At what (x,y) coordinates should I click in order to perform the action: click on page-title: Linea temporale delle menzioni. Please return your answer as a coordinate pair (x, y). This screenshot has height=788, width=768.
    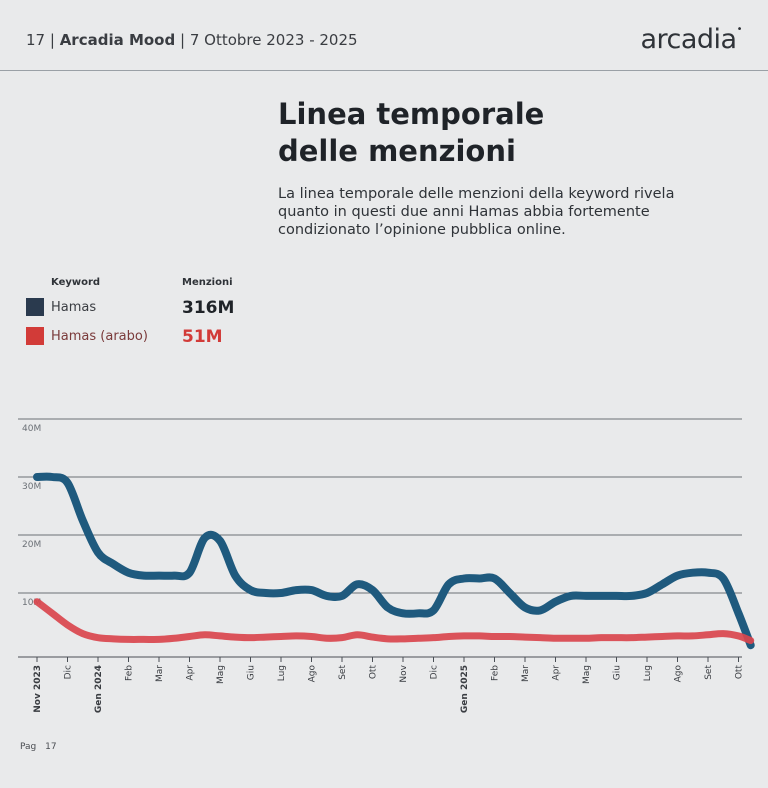
    Looking at the image, I should click on (443, 133).